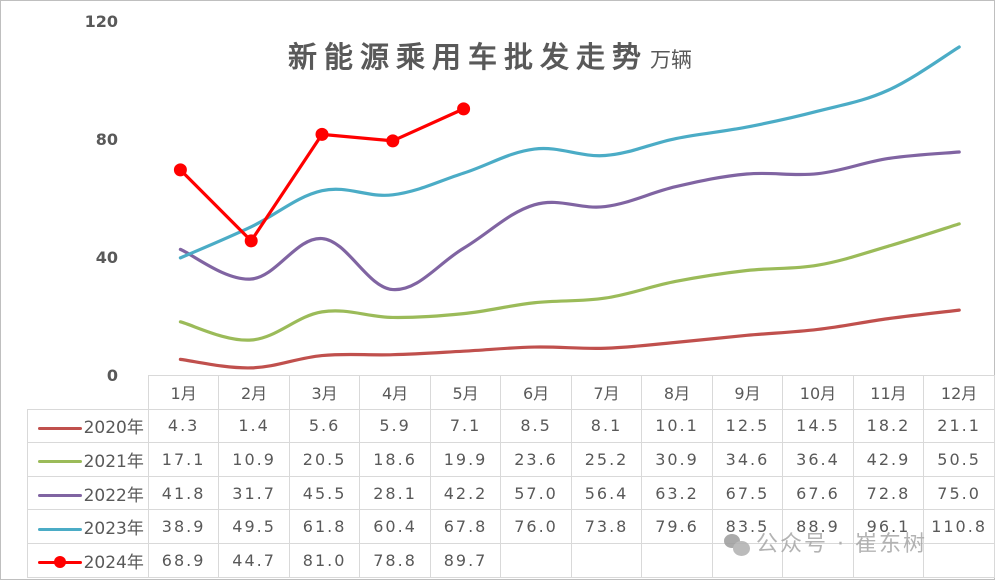  I want to click on table-cell: 10.9, so click(254, 459).